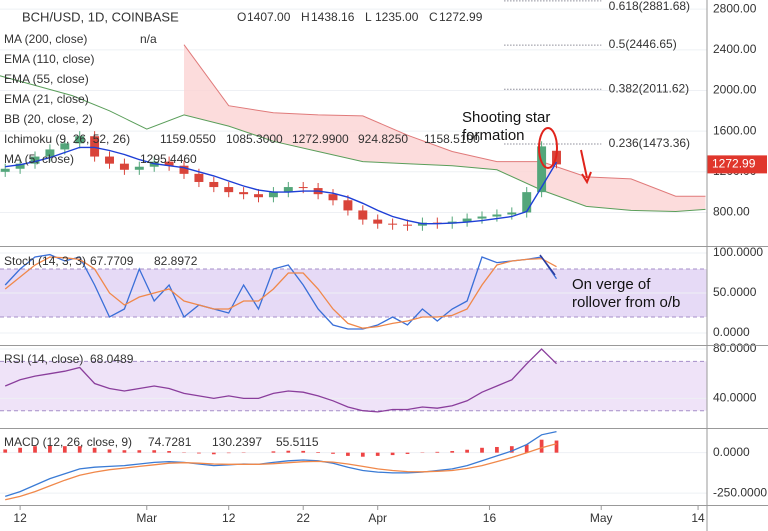 This screenshot has height=531, width=768. Describe the element at coordinates (188, 139) in the screenshot. I see `legend-value: 1159.0550` at that location.